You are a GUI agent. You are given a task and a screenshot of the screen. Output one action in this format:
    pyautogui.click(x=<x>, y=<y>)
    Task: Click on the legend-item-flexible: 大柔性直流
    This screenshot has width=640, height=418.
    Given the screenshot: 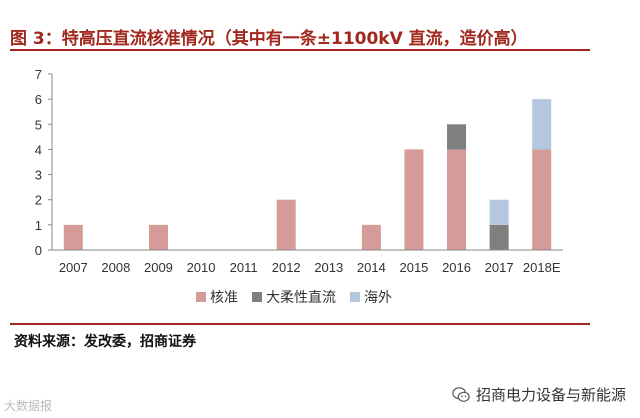 What is the action you would take?
    pyautogui.click(x=294, y=297)
    